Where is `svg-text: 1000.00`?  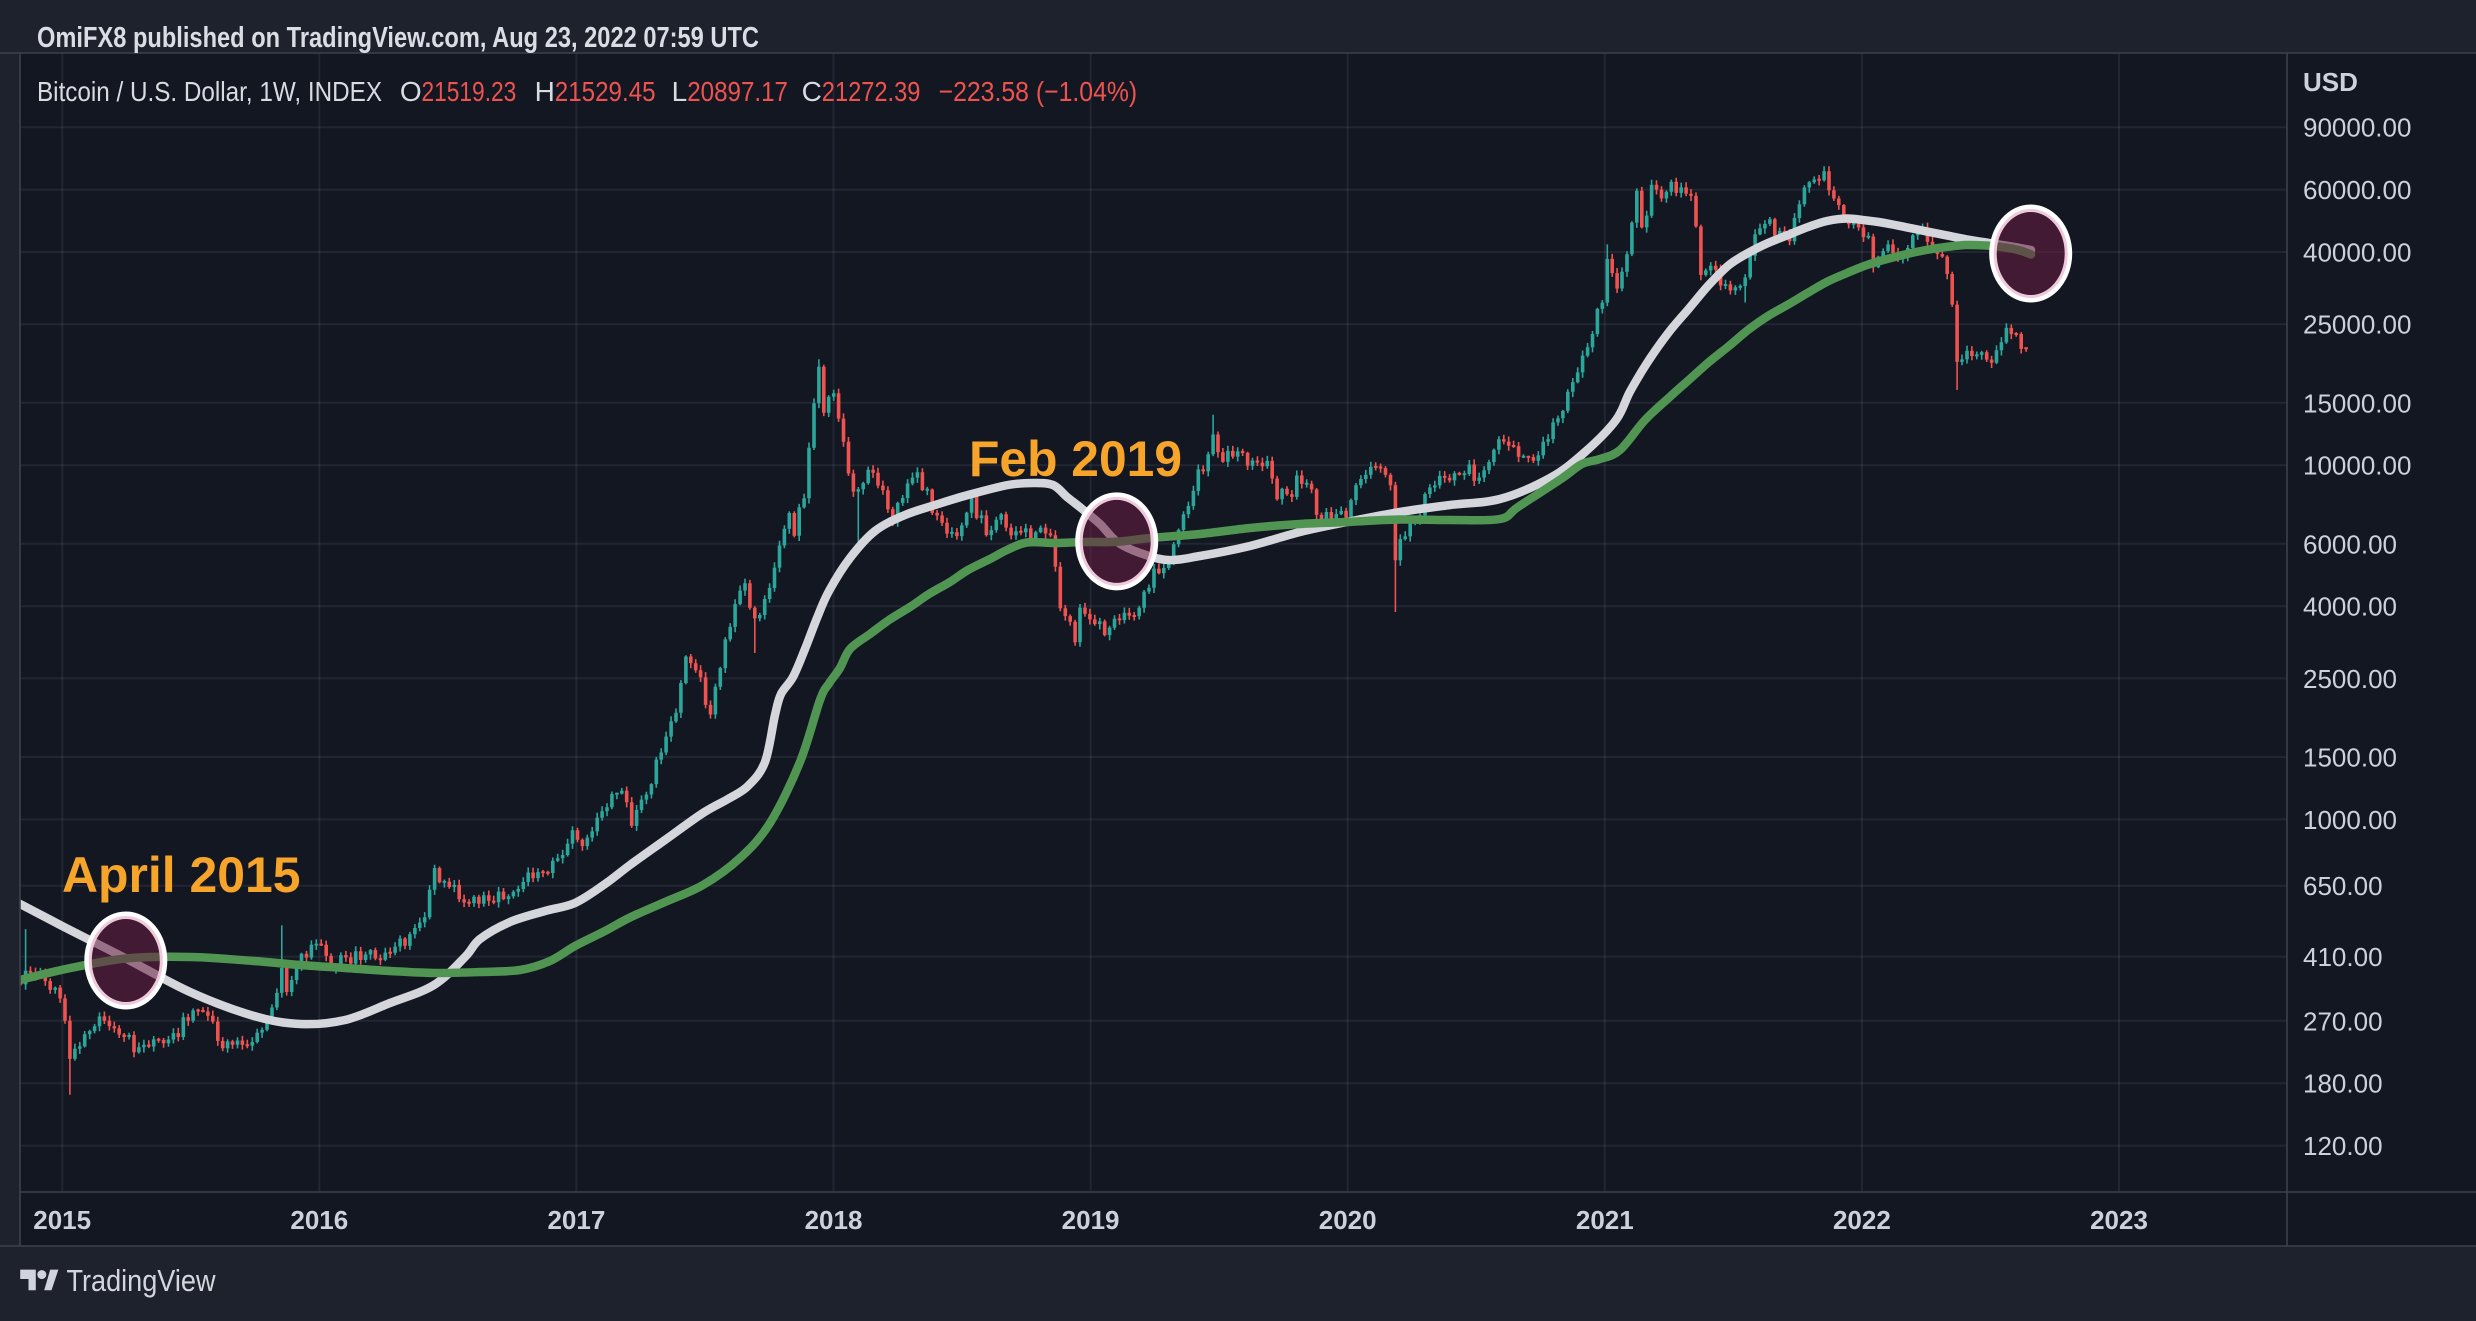
svg-text: 1000.00 is located at coordinates (2350, 820).